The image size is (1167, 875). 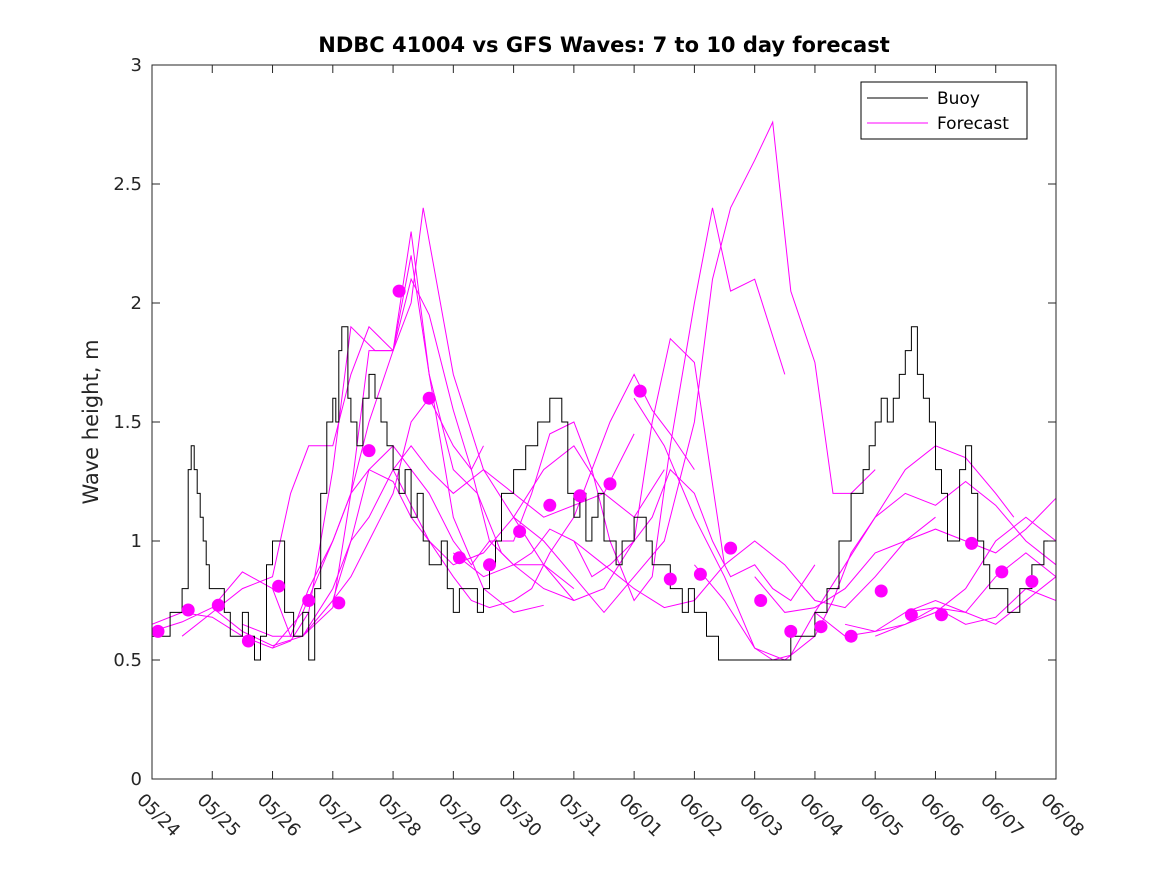 What do you see at coordinates (136, 65) in the screenshot?
I see `y-tick-label: 3` at bounding box center [136, 65].